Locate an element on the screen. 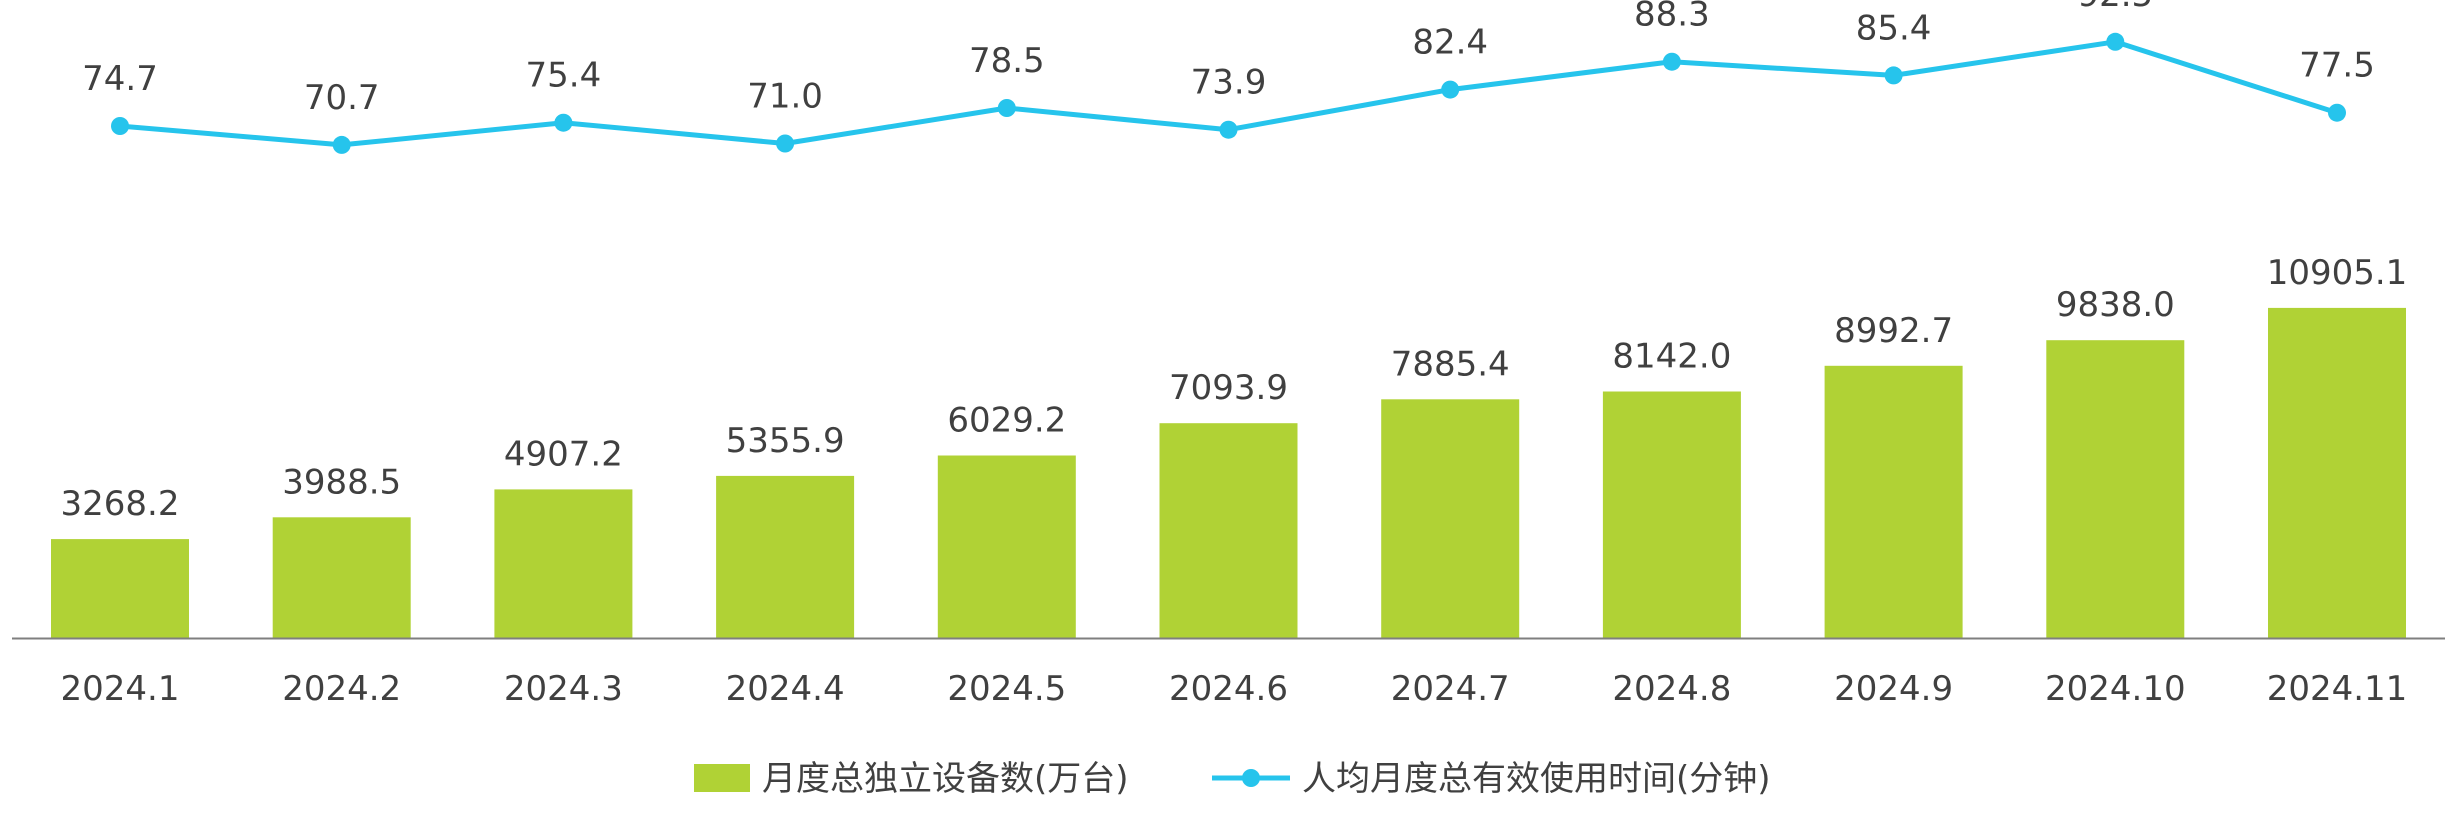  bar-2024.8 is located at coordinates (1671, 514).